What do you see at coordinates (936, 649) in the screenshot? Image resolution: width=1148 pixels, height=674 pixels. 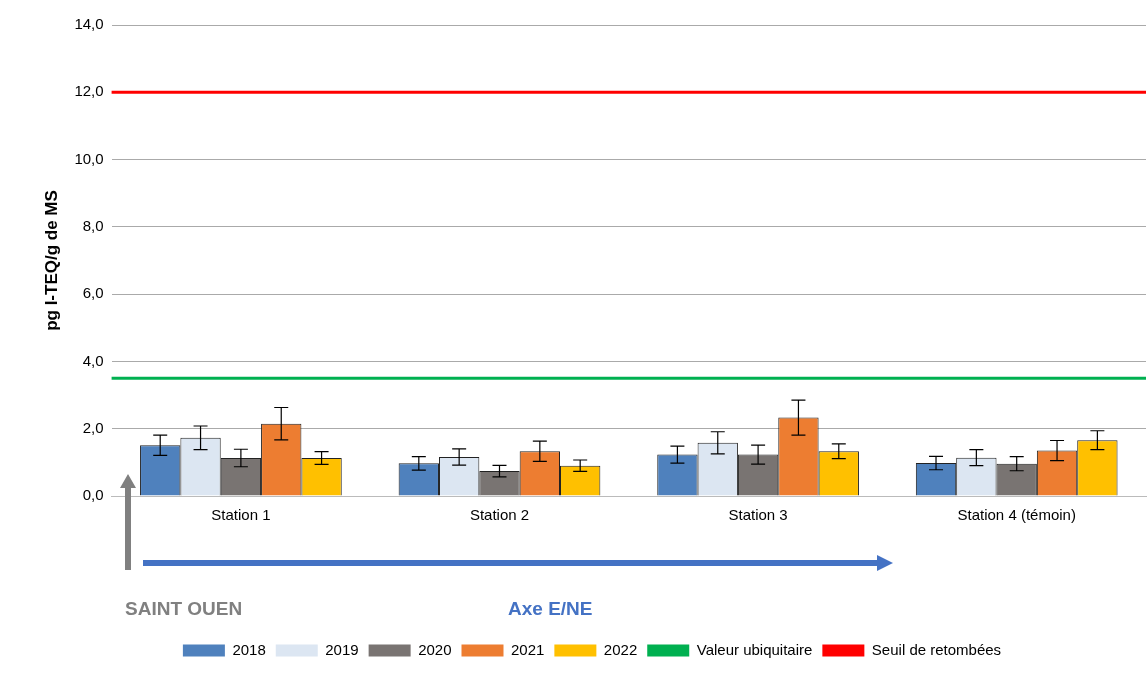 I see `legend-label: Seuil de retombées` at bounding box center [936, 649].